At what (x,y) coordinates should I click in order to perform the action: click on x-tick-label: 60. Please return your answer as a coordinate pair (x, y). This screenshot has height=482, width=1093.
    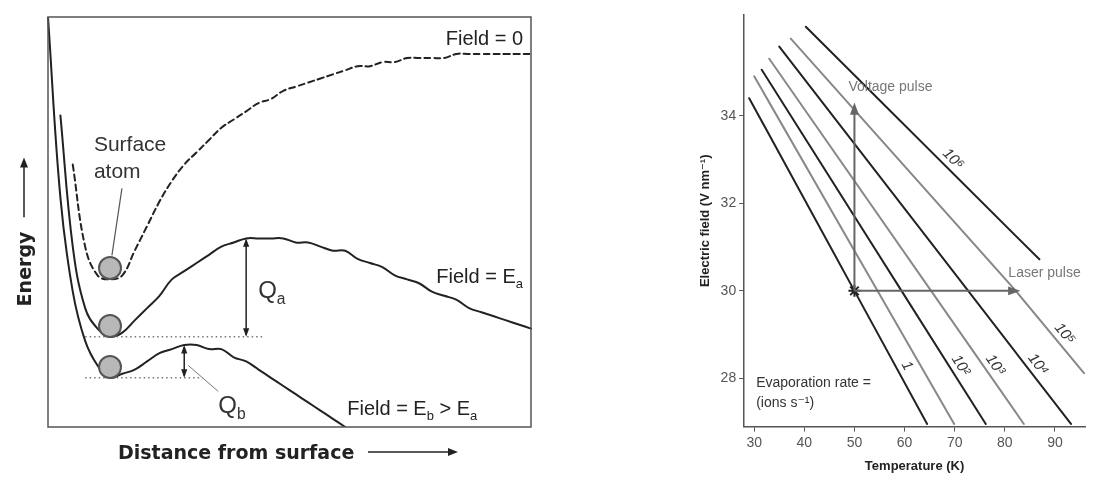
    Looking at the image, I should click on (904, 441).